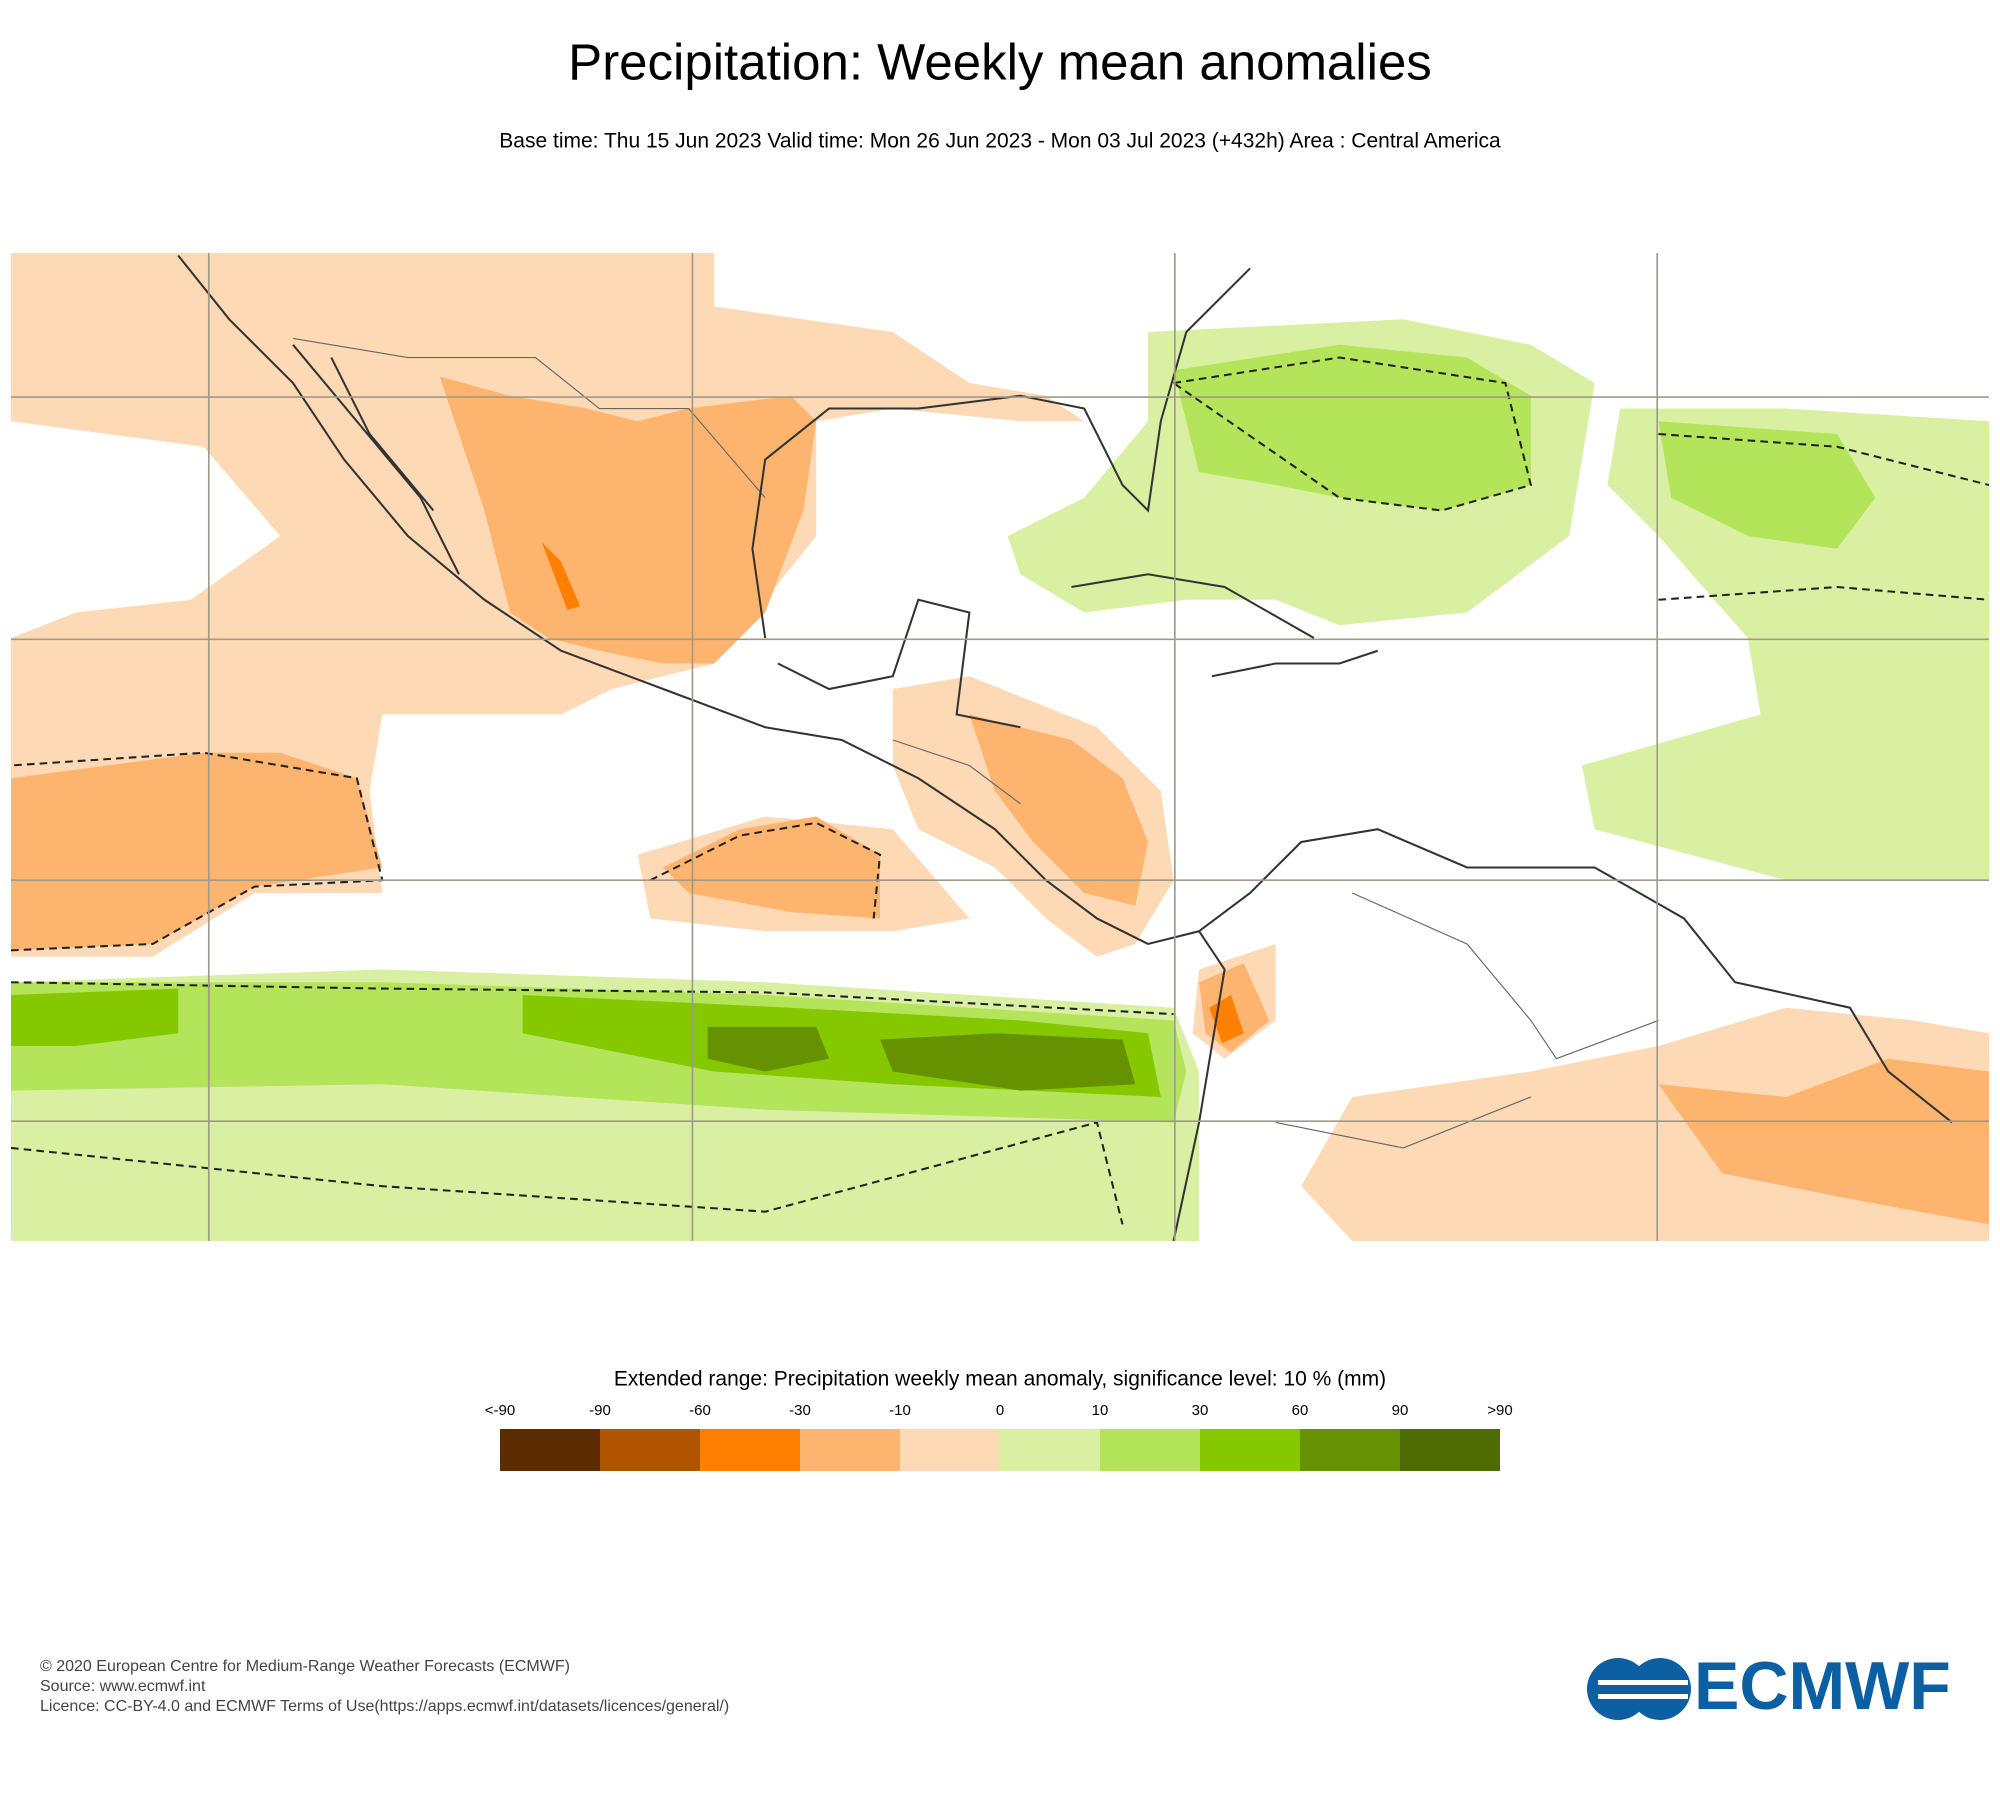 This screenshot has height=1800, width=2000. Describe the element at coordinates (1000, 61) in the screenshot. I see `title: Precipitation: Weekly mean anomalies` at that location.